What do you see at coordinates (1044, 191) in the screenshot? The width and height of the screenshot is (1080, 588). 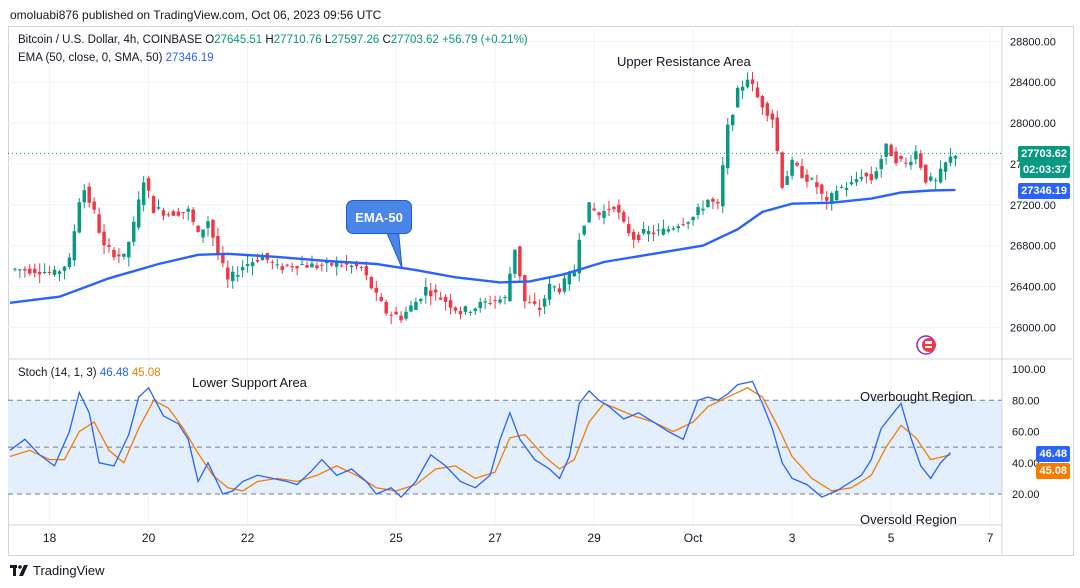 I see `ema-price-tag: 27346.19` at bounding box center [1044, 191].